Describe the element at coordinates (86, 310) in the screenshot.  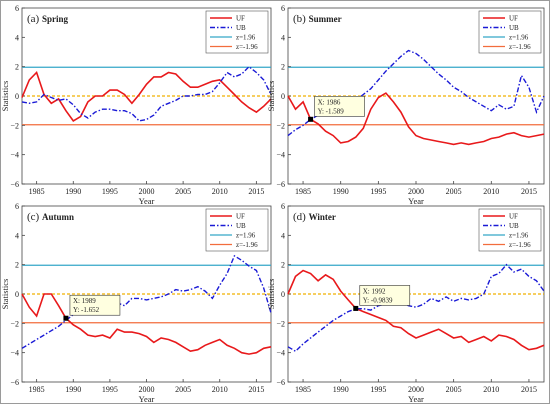
I see `datatip-y: Y: -1.652` at that location.